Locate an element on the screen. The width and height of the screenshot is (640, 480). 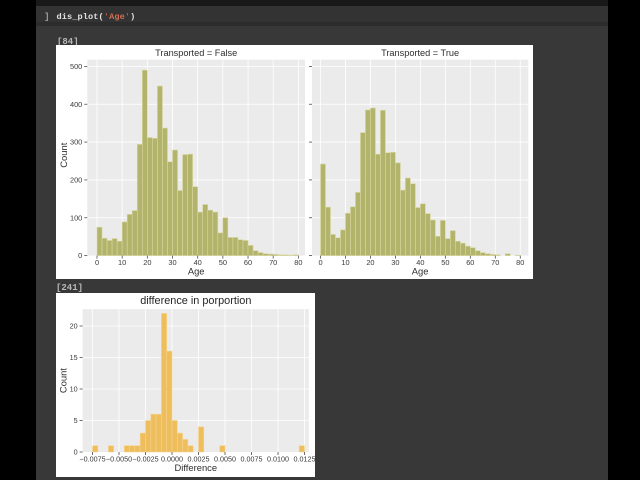
svg-text: 200 is located at coordinates (76, 180).